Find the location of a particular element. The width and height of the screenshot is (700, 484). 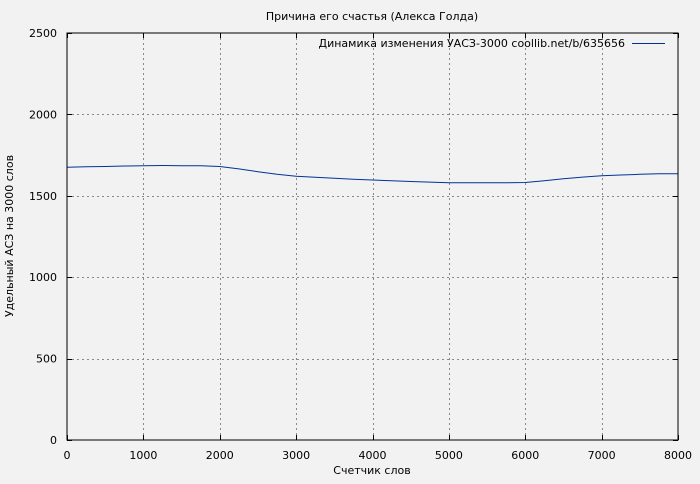

chart-title: Причина его счастья (Алекса Голда) is located at coordinates (372, 16).